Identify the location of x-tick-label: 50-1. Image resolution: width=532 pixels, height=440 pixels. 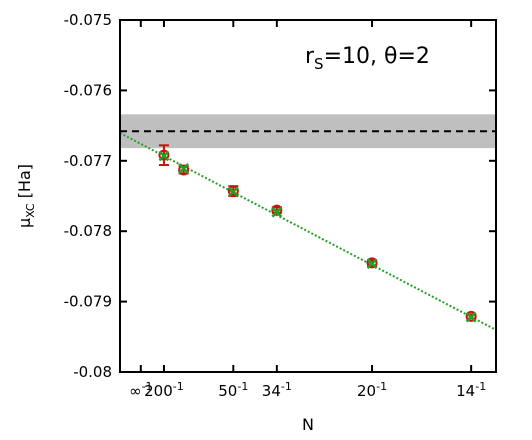
(233, 390).